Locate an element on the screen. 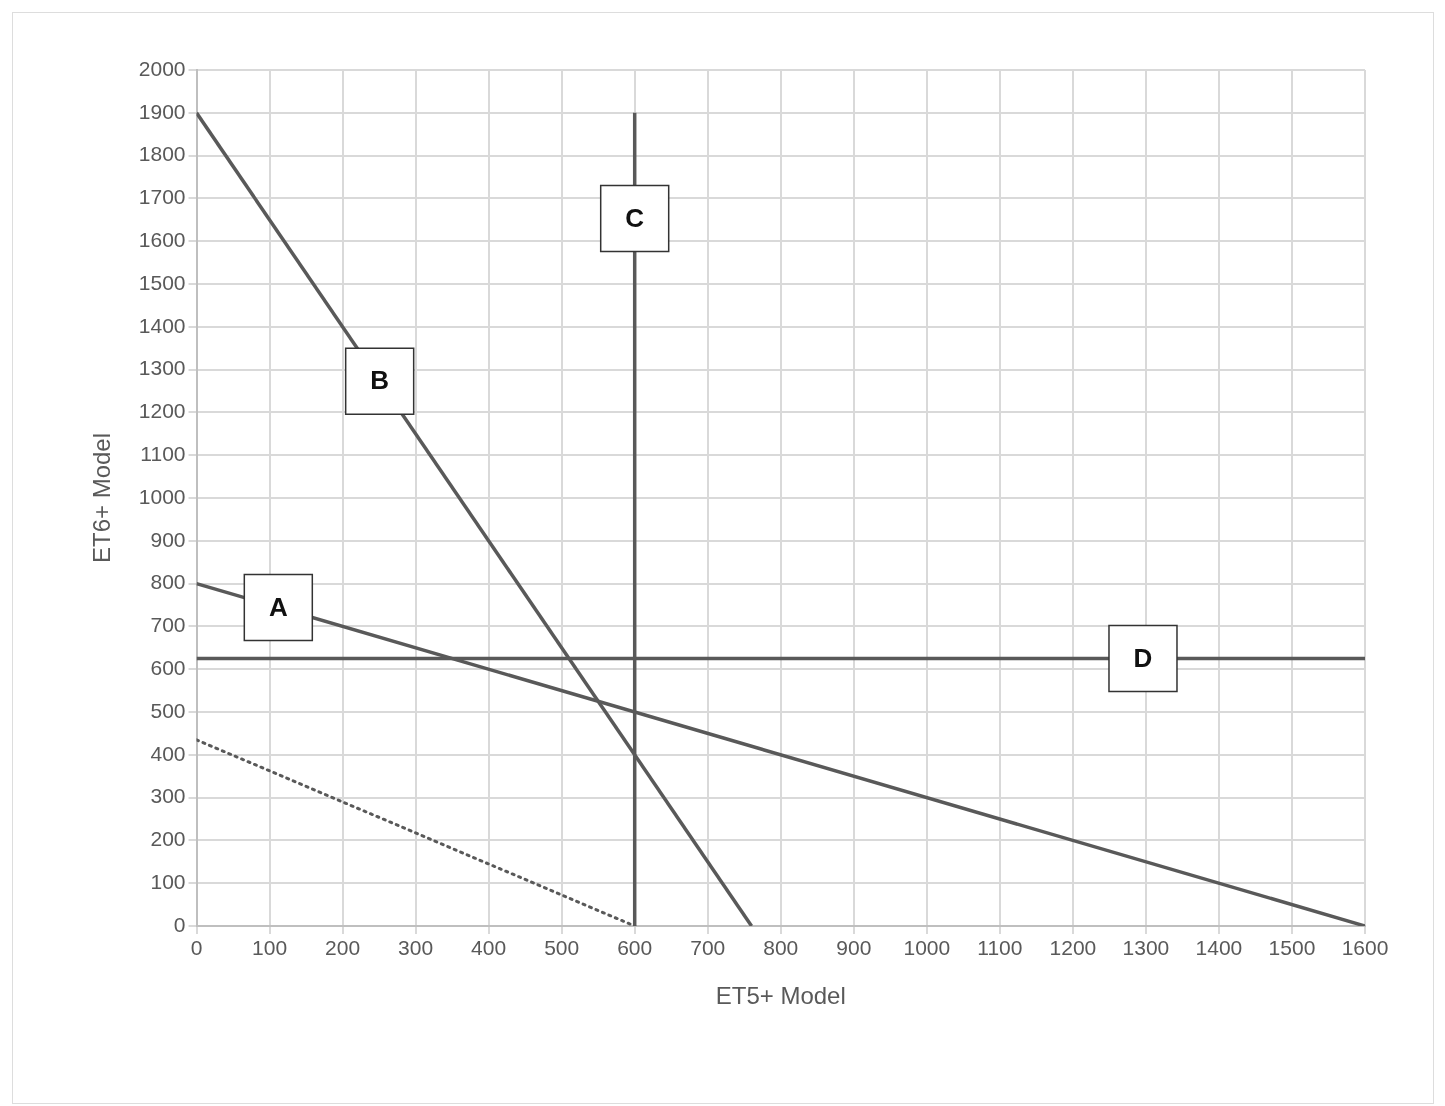 Image resolution: width=1445 pixels, height=1106 pixels. x-tick-label: 1000 is located at coordinates (927, 948).